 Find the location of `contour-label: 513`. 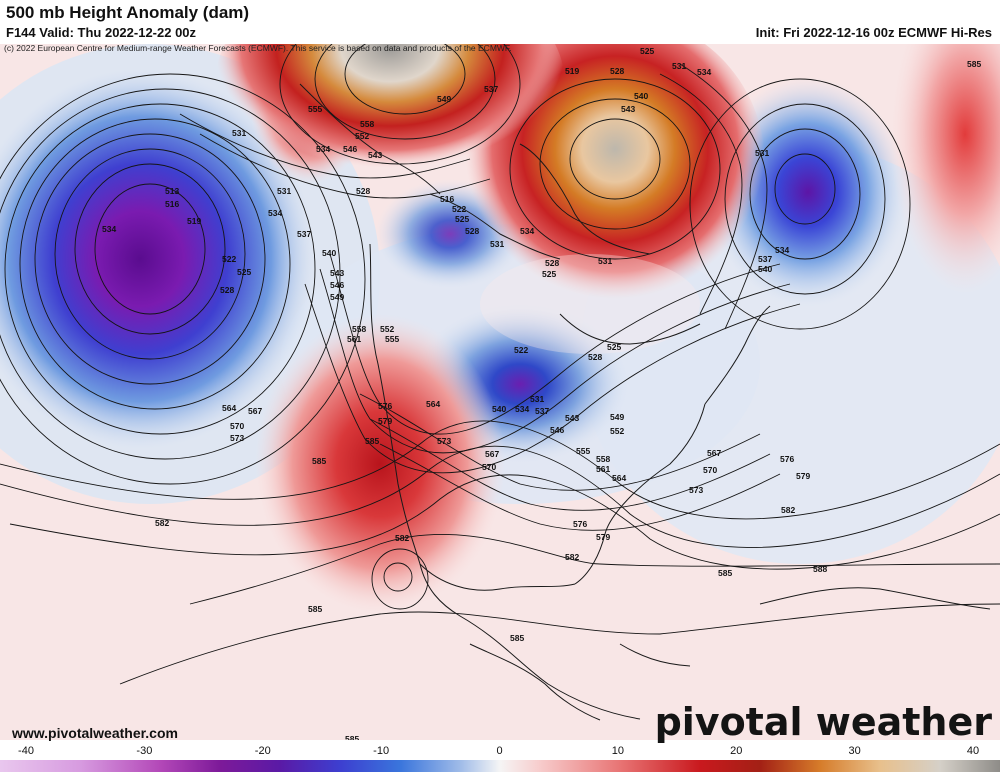

contour-label: 513 is located at coordinates (172, 191).